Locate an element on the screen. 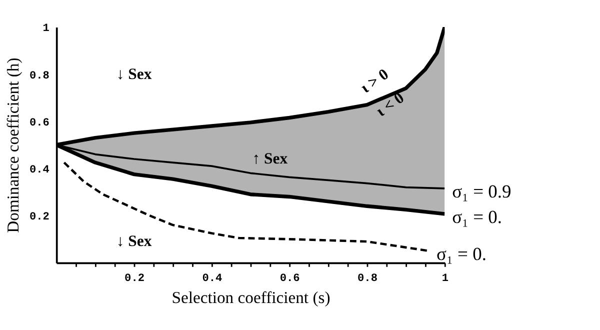 The height and width of the screenshot is (330, 600). x-tick-label: 1 is located at coordinates (445, 278).